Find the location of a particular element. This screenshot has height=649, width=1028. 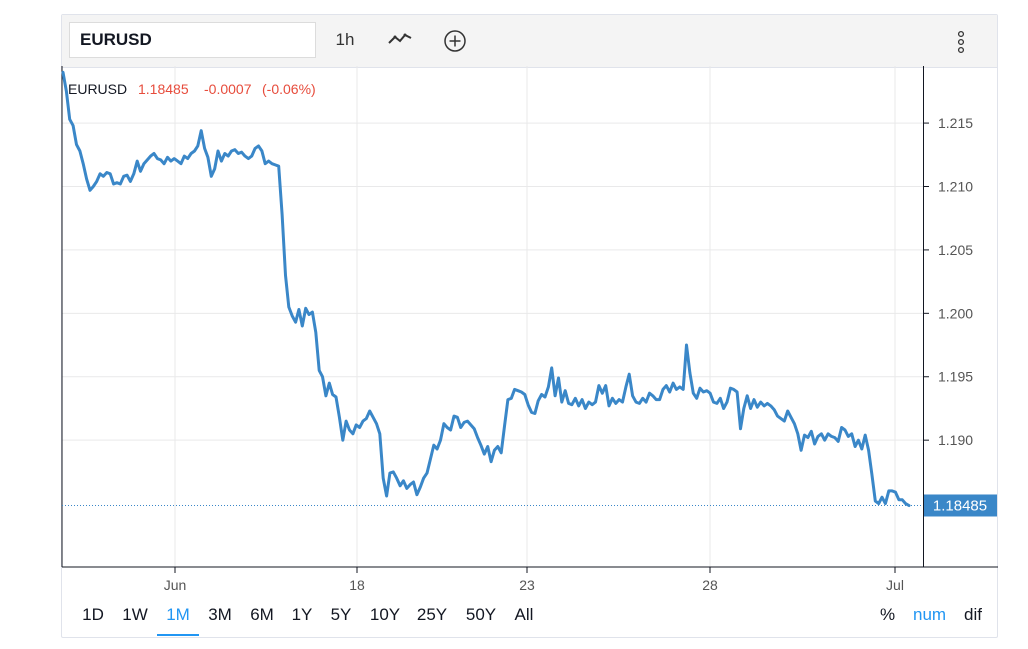

price-axis: 1.215 1.210 1.205 1.200 1.195 1.190 is located at coordinates (948, 281).